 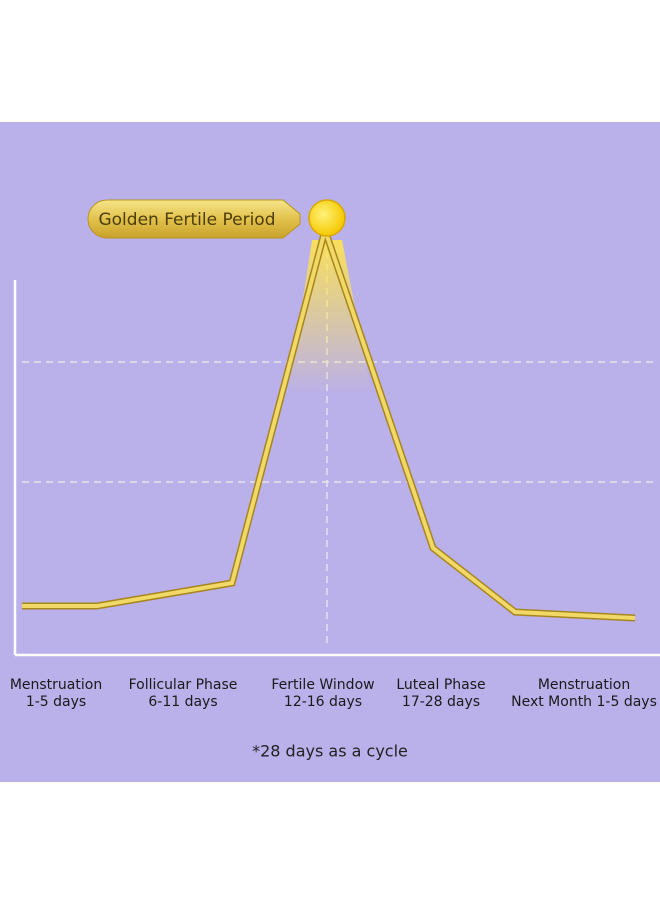 I want to click on phase-name: Luteal Phase, so click(x=440, y=685).